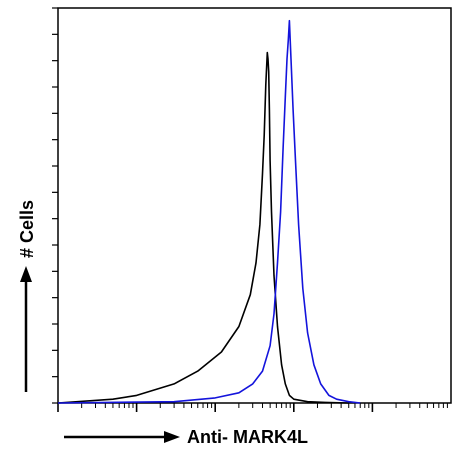  Describe the element at coordinates (252, 407) in the screenshot. I see `x-axis-ticks` at that location.